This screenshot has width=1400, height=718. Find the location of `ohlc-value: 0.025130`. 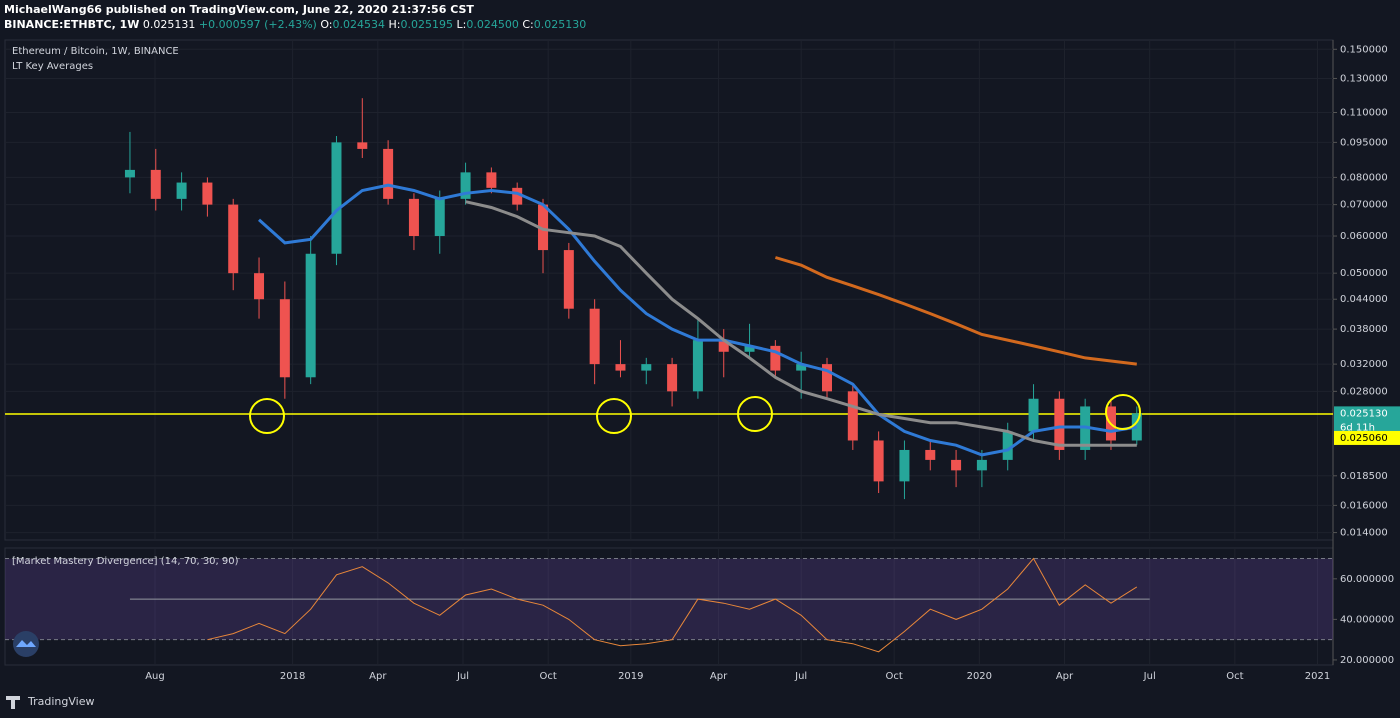

ohlc-value: 0.025130 is located at coordinates (560, 24).